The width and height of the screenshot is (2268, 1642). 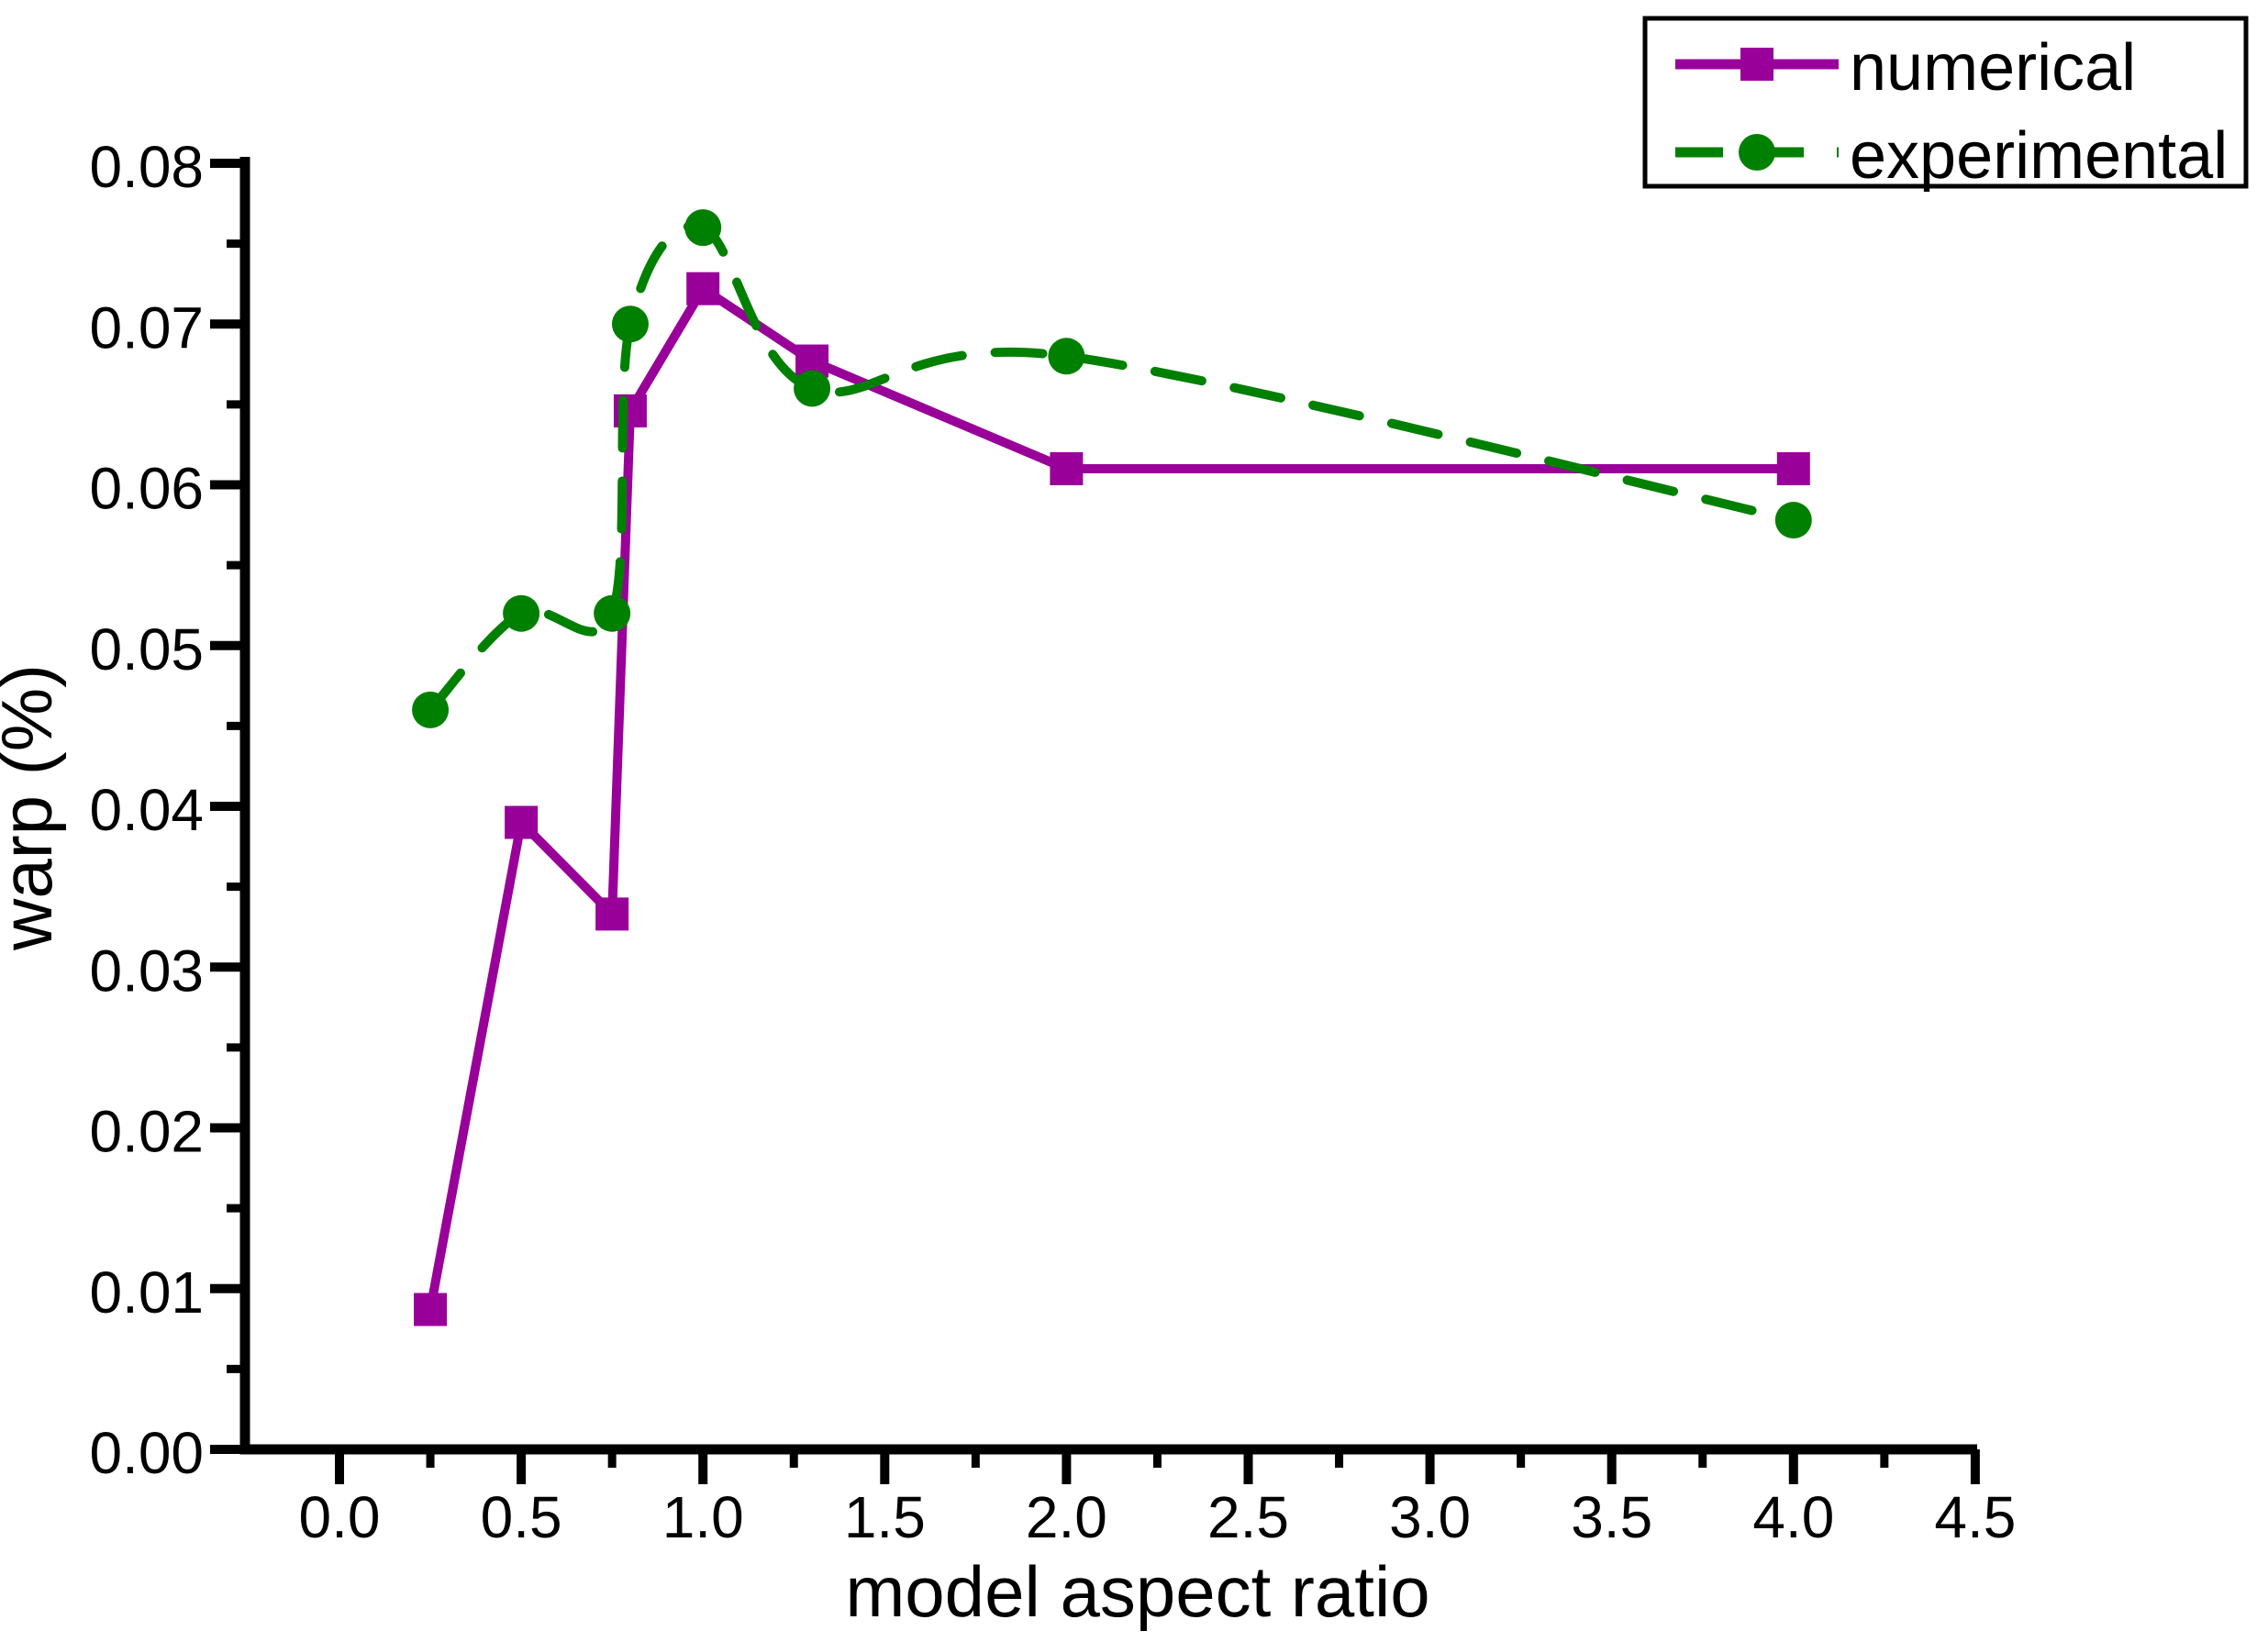 I want to click on x-tick-label: 2.5, so click(x=1248, y=1517).